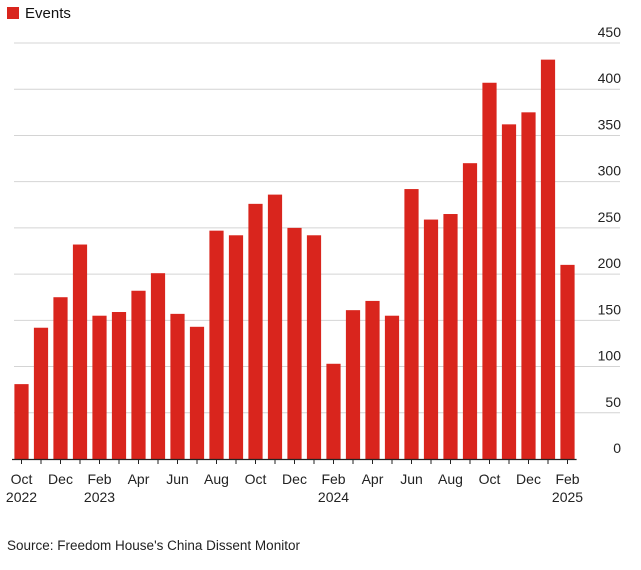 The height and width of the screenshot is (570, 641). What do you see at coordinates (610, 356) in the screenshot?
I see `y-tick-label: 100` at bounding box center [610, 356].